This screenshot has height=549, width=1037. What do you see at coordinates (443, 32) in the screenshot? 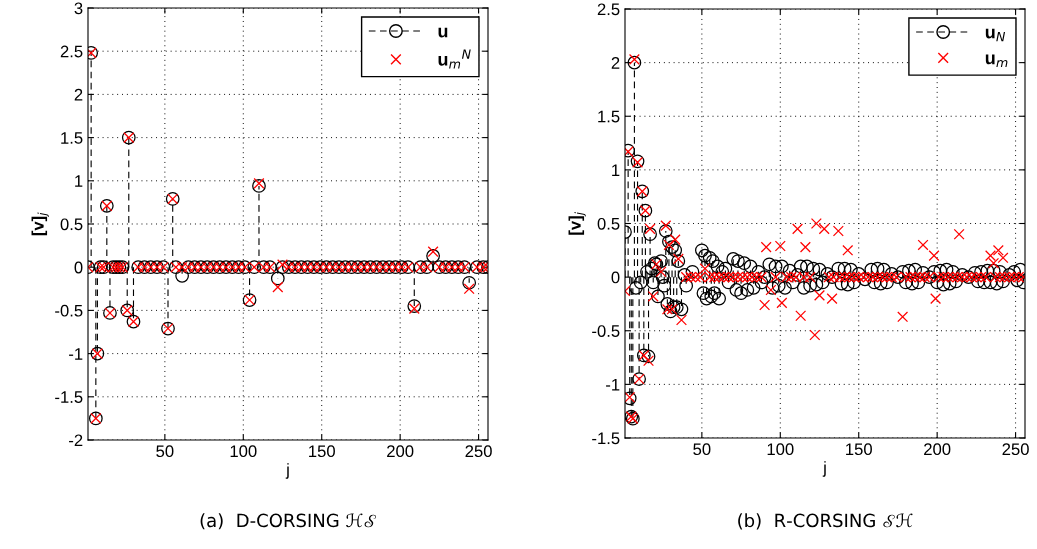
I see `legend-label: u` at bounding box center [443, 32].